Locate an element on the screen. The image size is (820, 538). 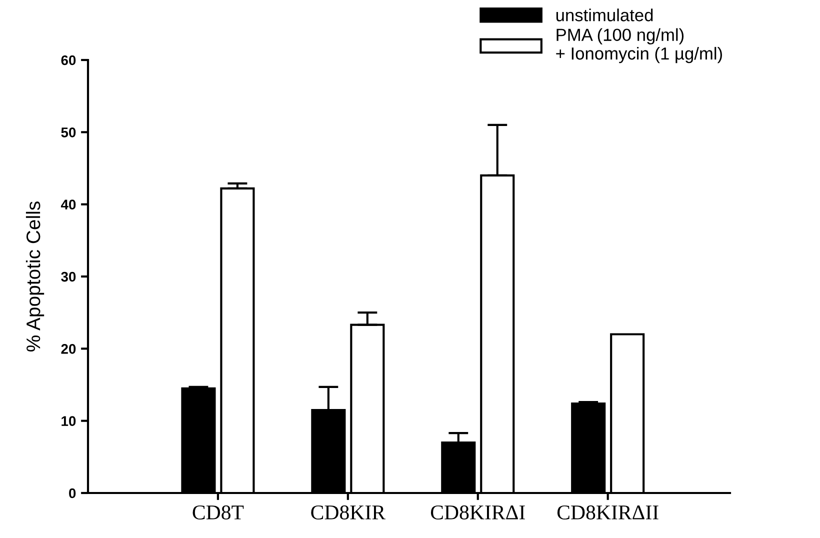
y-tick-label: 30 is located at coordinates (68, 277).